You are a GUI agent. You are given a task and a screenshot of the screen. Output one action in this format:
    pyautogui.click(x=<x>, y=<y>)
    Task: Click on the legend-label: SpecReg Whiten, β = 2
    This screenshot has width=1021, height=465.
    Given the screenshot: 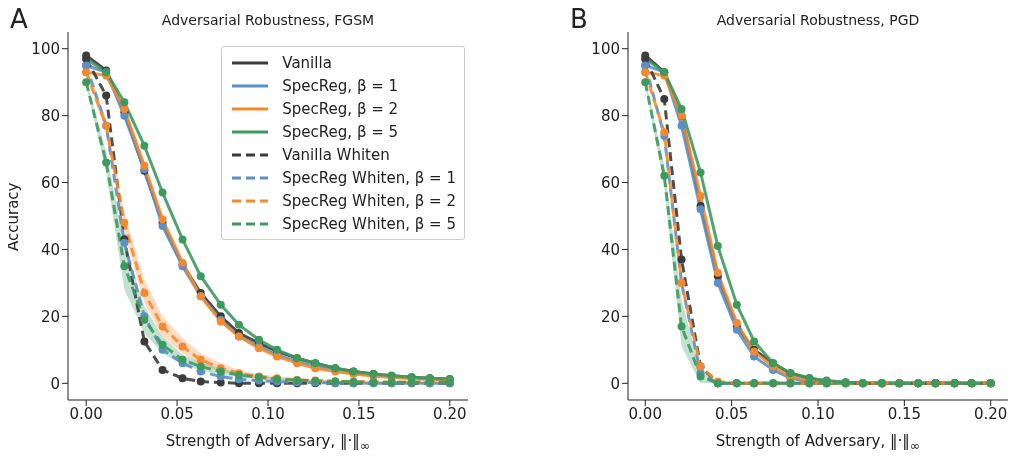 What is the action you would take?
    pyautogui.click(x=369, y=200)
    